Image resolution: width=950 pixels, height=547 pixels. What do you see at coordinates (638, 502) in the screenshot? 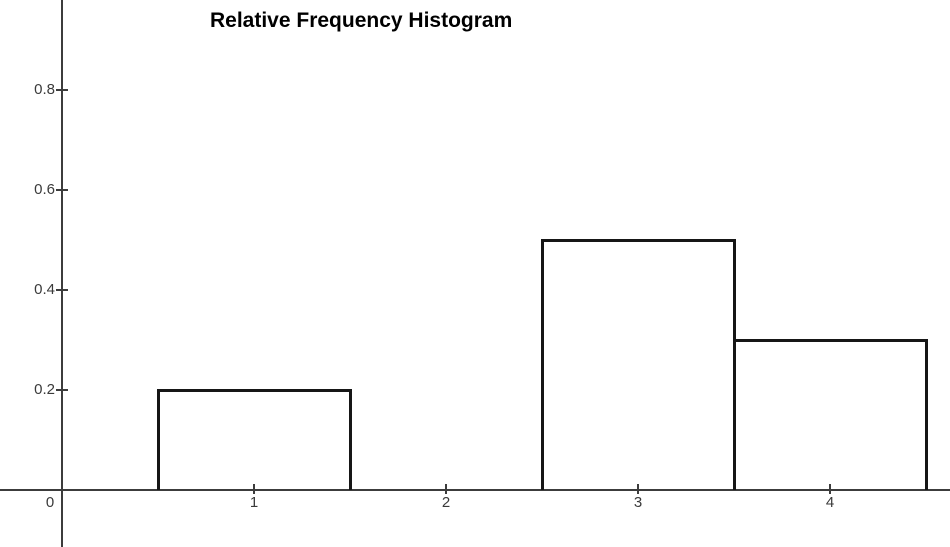
I see `x-axis-tick-label: 3` at bounding box center [638, 502].